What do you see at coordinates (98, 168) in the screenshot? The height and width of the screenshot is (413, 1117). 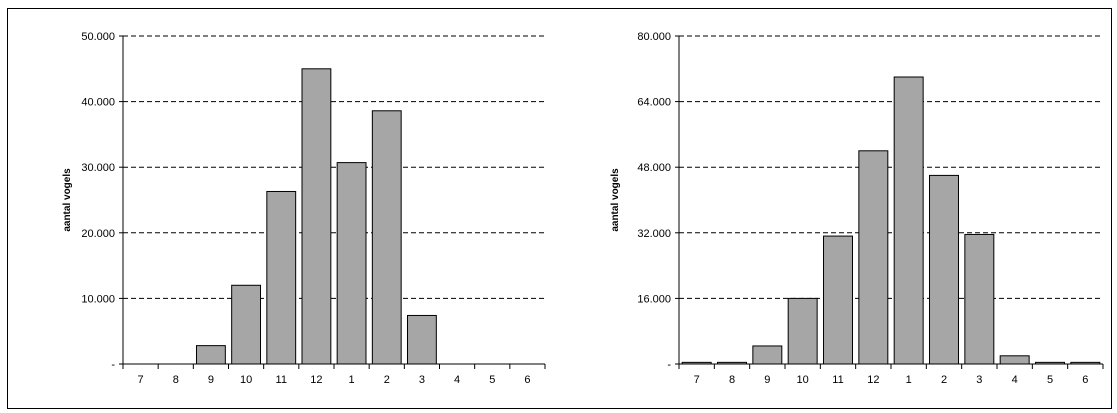 I see `y-tick-label: 30.000` at bounding box center [98, 168].